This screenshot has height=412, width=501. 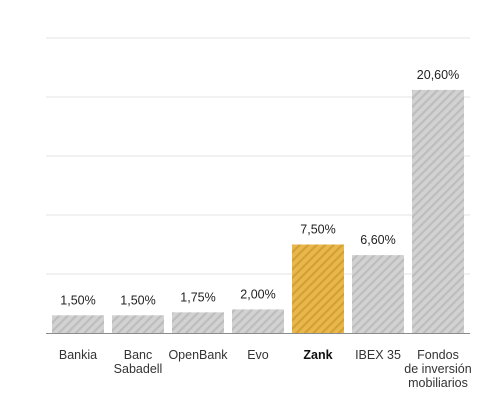 What do you see at coordinates (317, 230) in the screenshot?
I see `value-label: 7,50%` at bounding box center [317, 230].